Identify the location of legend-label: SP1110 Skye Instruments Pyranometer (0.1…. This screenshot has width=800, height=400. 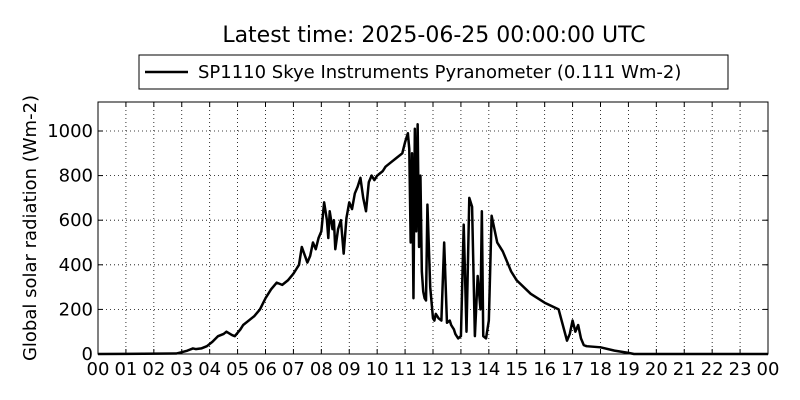
(439, 72).